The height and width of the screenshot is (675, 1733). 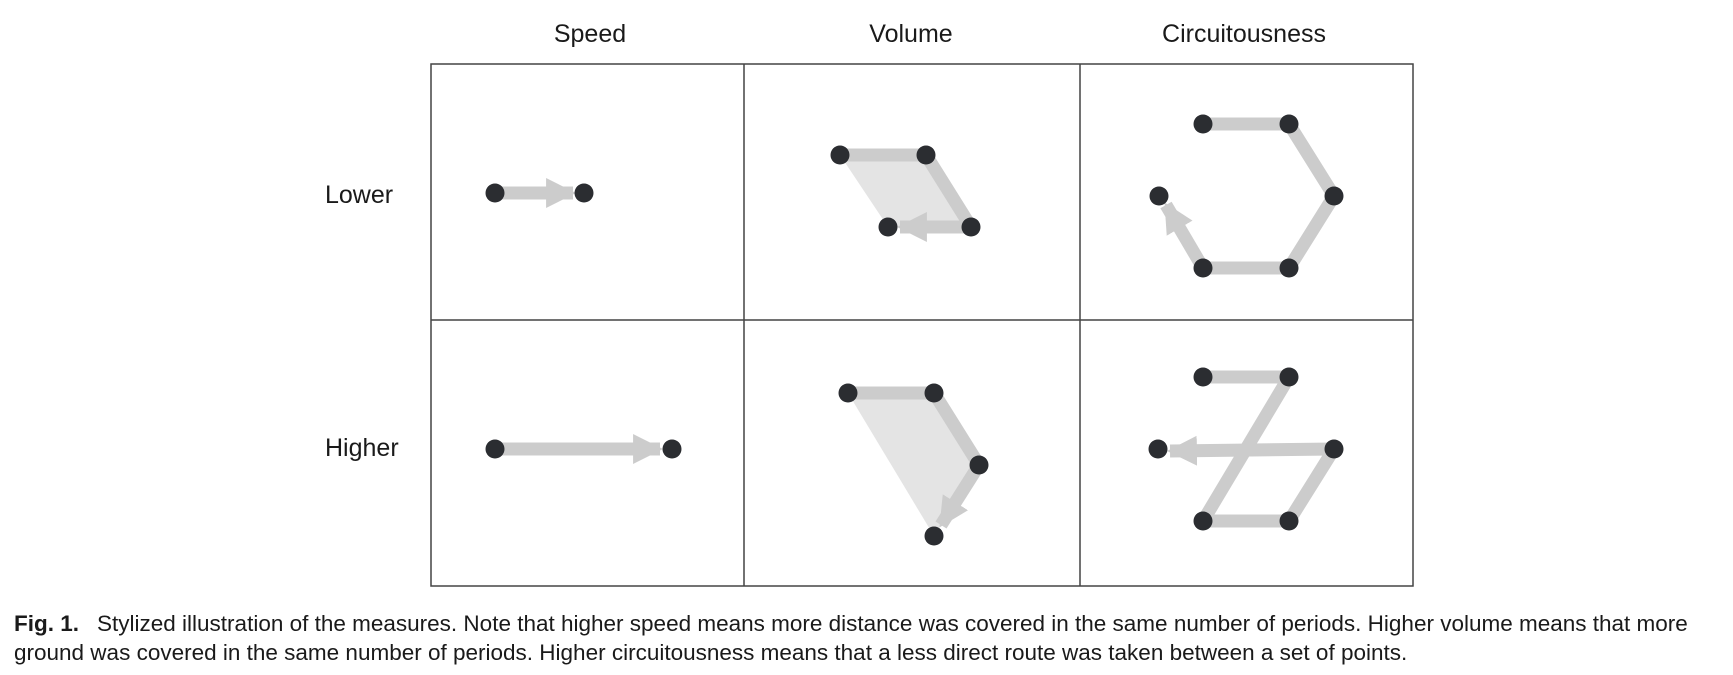 I want to click on column-header-volume: Volume, so click(x=910, y=34).